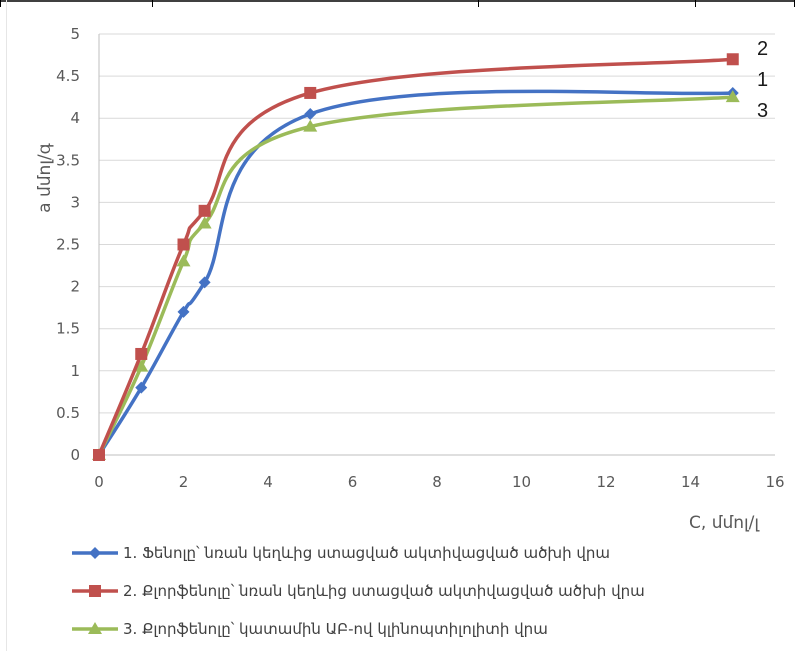  What do you see at coordinates (762, 49) in the screenshot?
I see `curve-label-2: 2` at bounding box center [762, 49].